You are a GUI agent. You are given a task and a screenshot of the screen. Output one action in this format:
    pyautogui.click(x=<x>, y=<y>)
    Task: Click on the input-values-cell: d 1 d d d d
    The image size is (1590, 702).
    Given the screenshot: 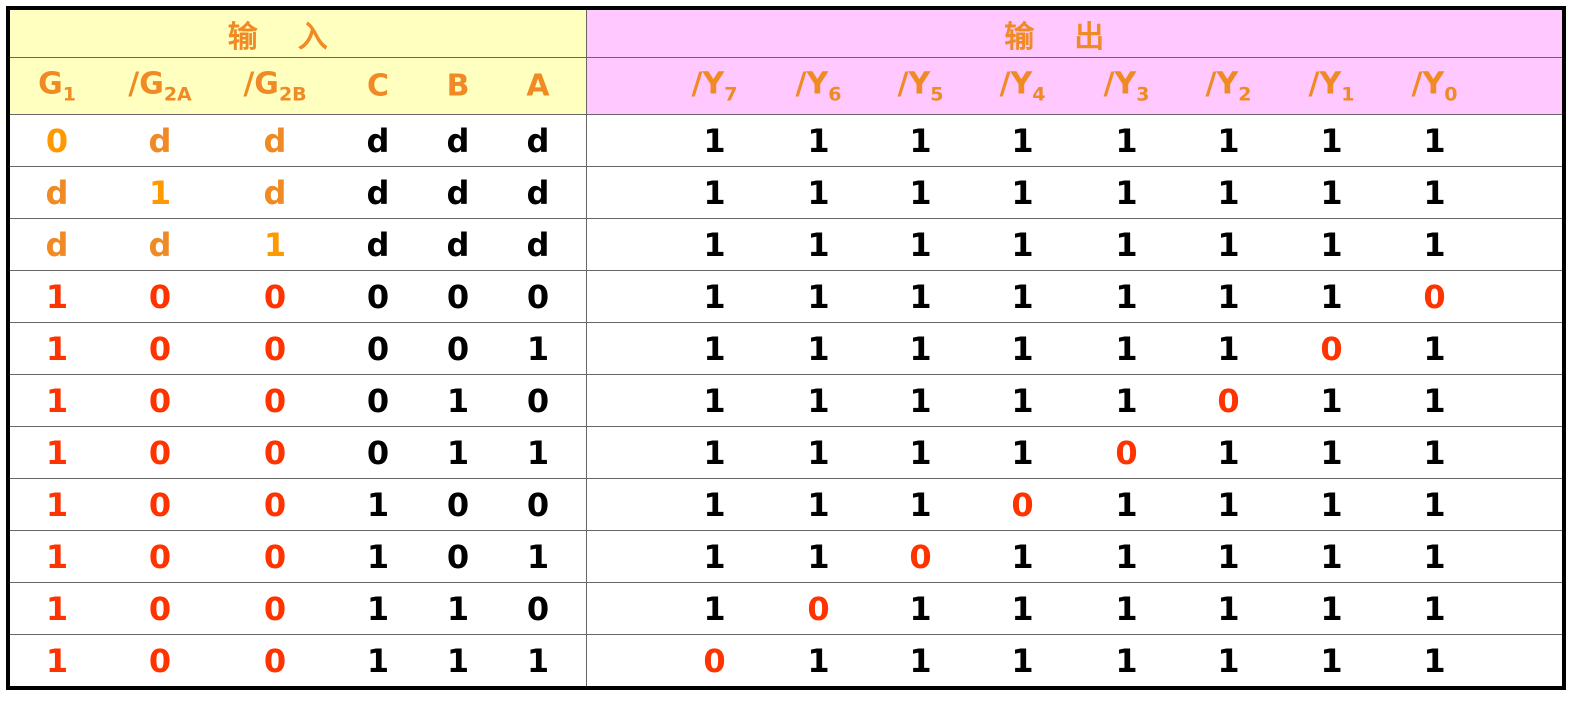 What is the action you would take?
    pyautogui.click(x=297, y=192)
    